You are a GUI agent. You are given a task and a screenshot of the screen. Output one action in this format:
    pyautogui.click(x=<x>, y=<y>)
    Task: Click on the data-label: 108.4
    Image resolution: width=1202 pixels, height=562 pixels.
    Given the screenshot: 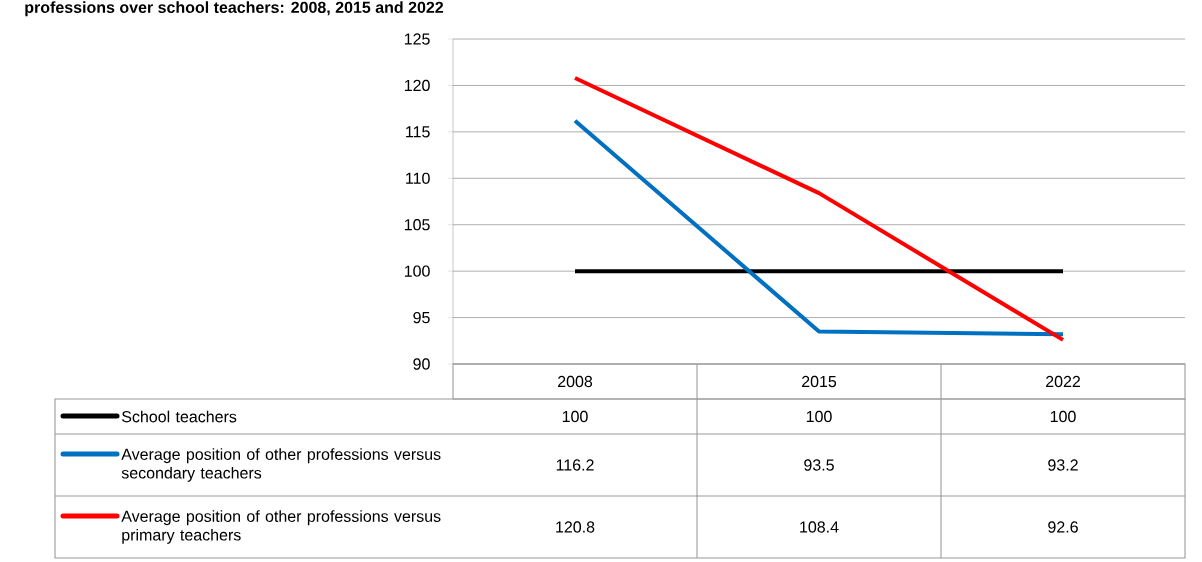 What is the action you would take?
    pyautogui.click(x=819, y=527)
    